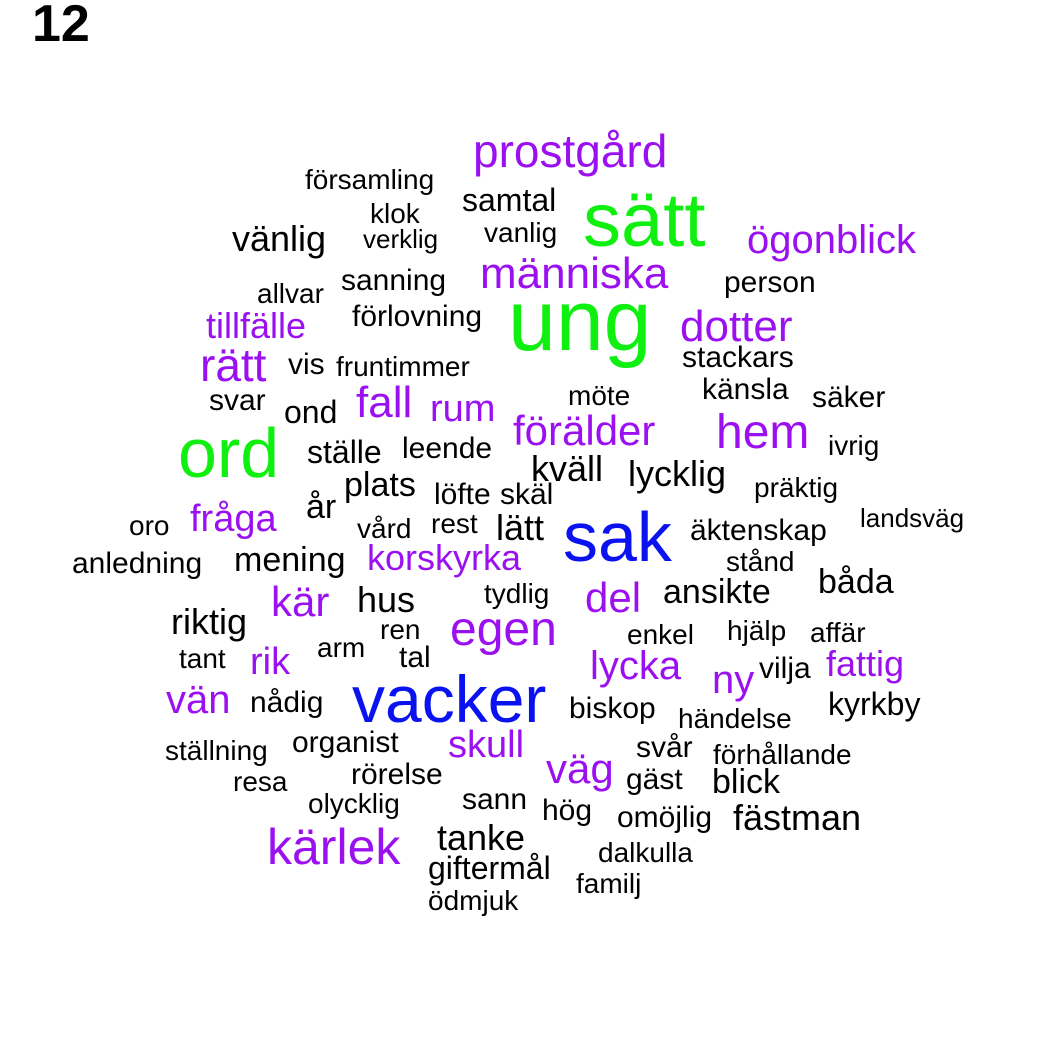  What do you see at coordinates (567, 810) in the screenshot?
I see `word-hog: hög` at bounding box center [567, 810].